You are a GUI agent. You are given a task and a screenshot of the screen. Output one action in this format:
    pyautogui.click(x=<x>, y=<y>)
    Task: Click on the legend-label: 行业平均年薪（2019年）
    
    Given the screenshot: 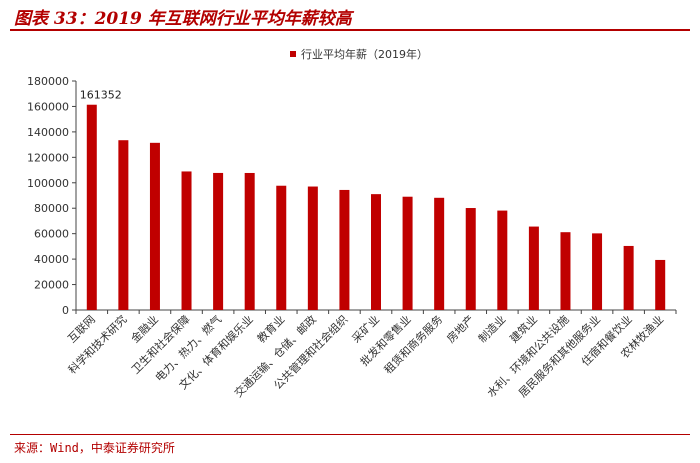 What is the action you would take?
    pyautogui.click(x=364, y=54)
    